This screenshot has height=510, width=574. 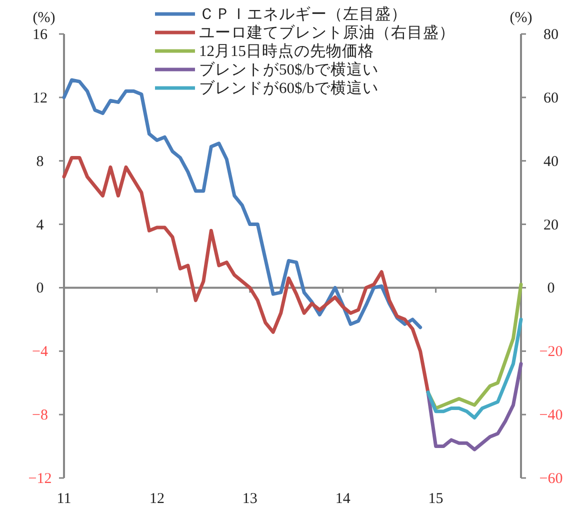 I want to click on y2label: (%), so click(x=521, y=18).